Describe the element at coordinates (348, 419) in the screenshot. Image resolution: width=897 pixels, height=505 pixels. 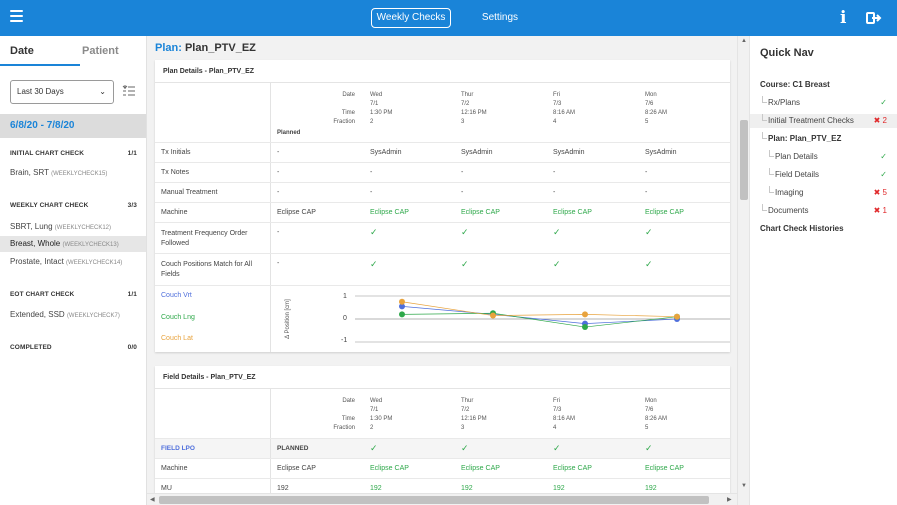
I see `header-label-time: Time` at that location.